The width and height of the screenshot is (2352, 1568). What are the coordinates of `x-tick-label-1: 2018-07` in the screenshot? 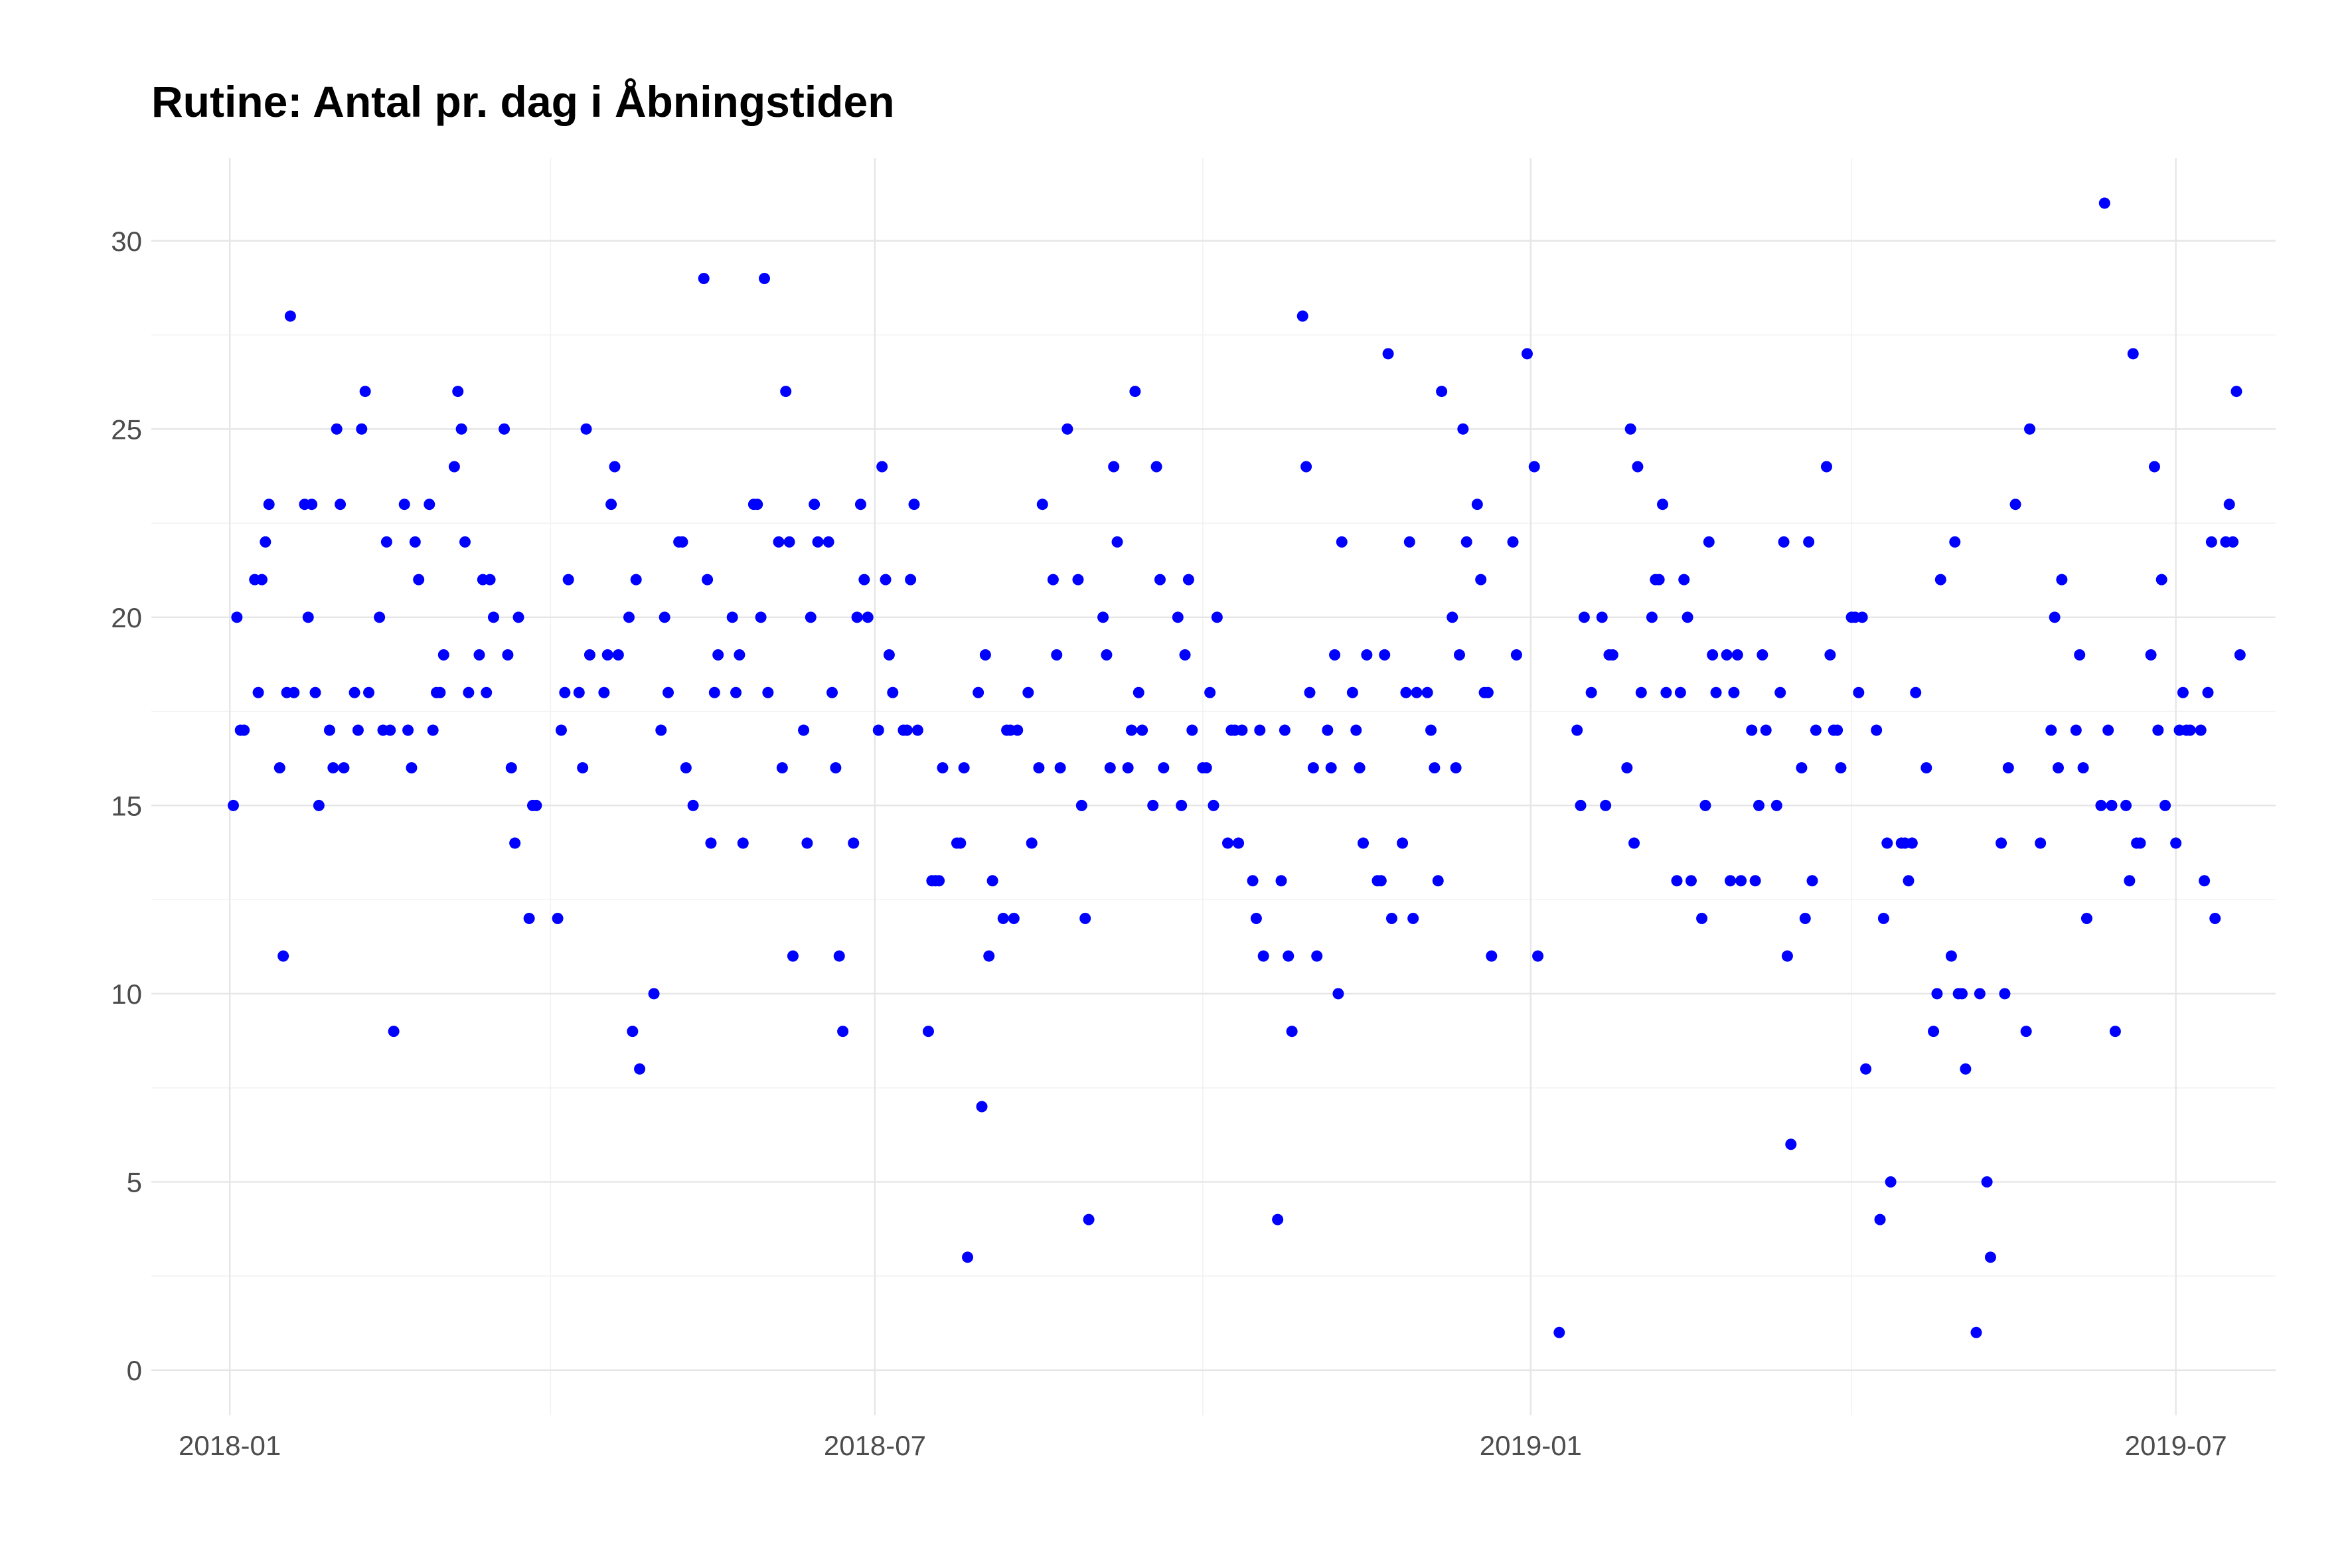 It's located at (875, 1445).